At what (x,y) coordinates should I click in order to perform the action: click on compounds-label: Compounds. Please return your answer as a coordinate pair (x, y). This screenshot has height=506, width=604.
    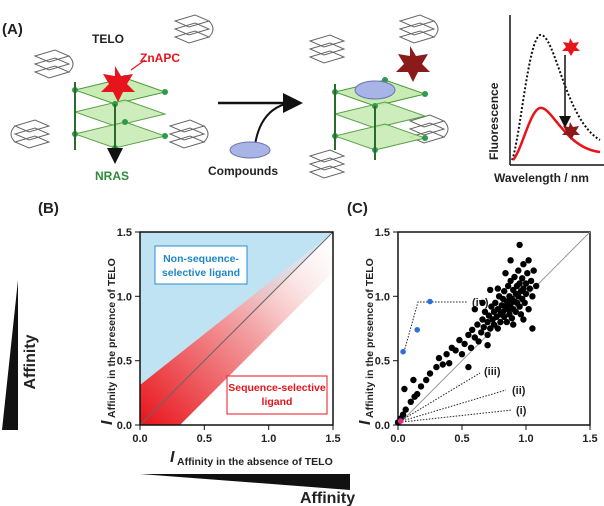
    Looking at the image, I should click on (243, 171).